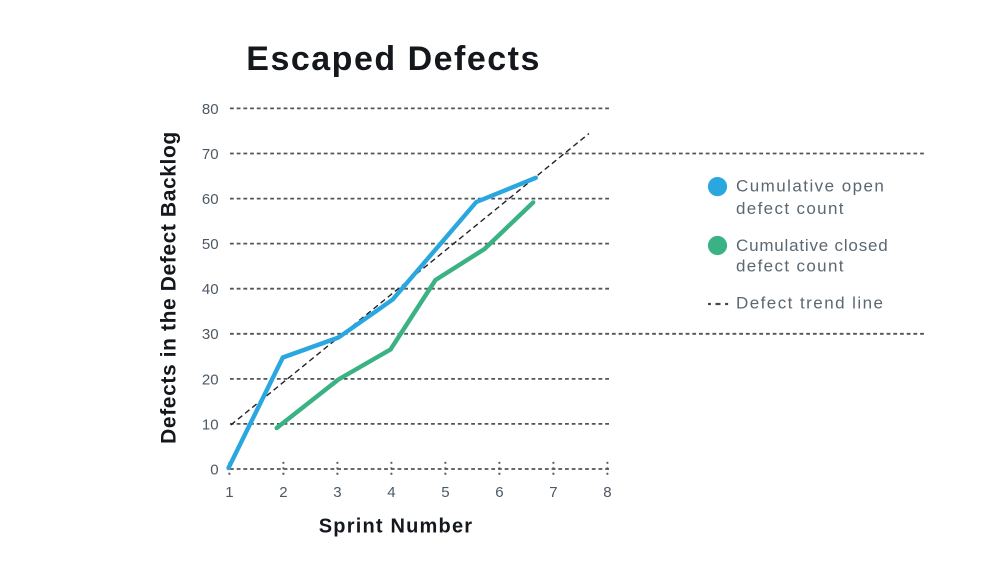  What do you see at coordinates (210, 244) in the screenshot?
I see `svg-text: 50` at bounding box center [210, 244].